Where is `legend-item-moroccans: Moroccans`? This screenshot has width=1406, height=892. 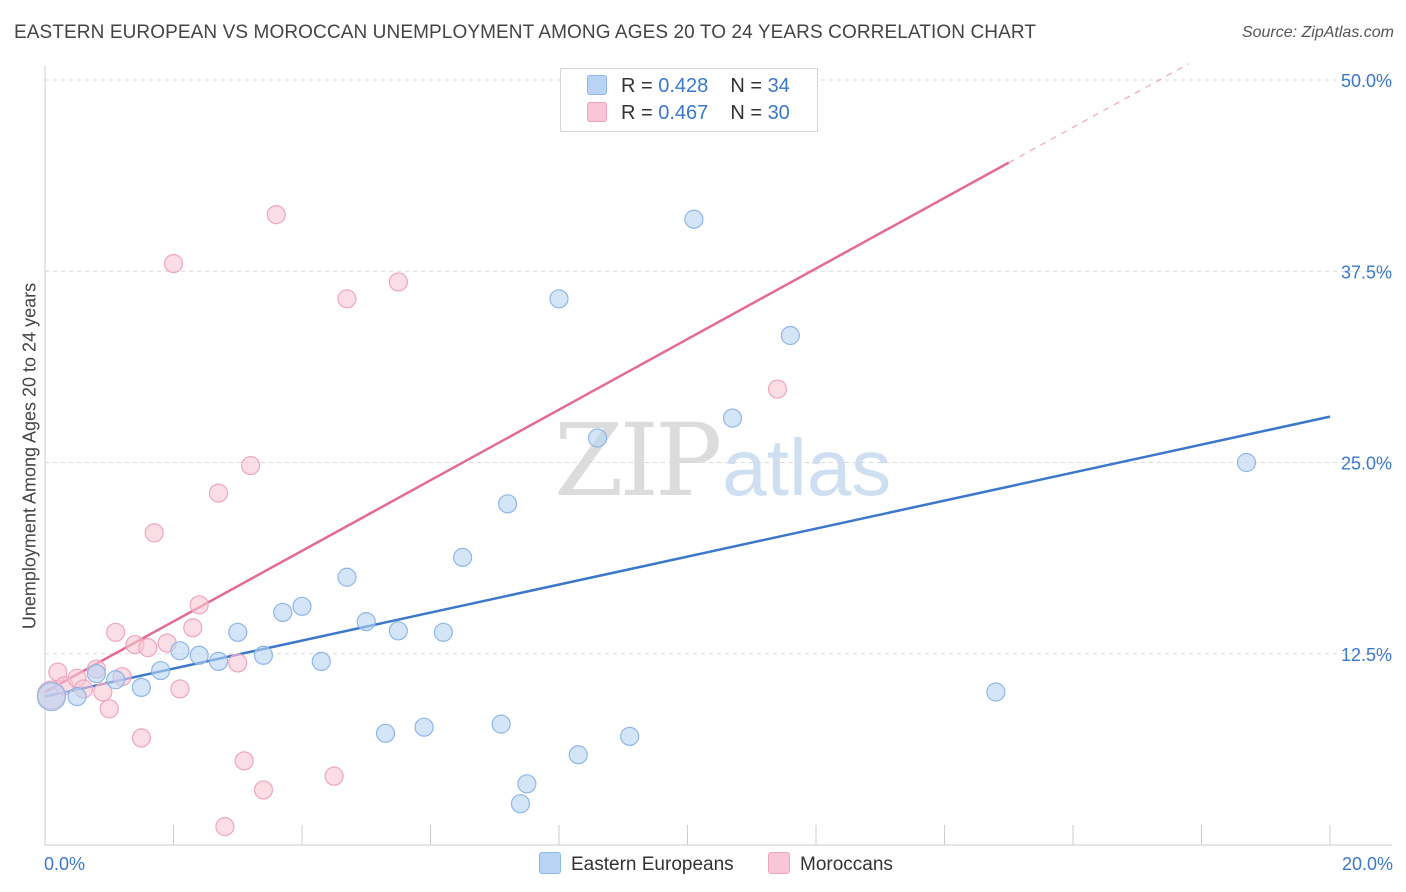
legend-item-moroccans: Moroccans is located at coordinates (830, 864).